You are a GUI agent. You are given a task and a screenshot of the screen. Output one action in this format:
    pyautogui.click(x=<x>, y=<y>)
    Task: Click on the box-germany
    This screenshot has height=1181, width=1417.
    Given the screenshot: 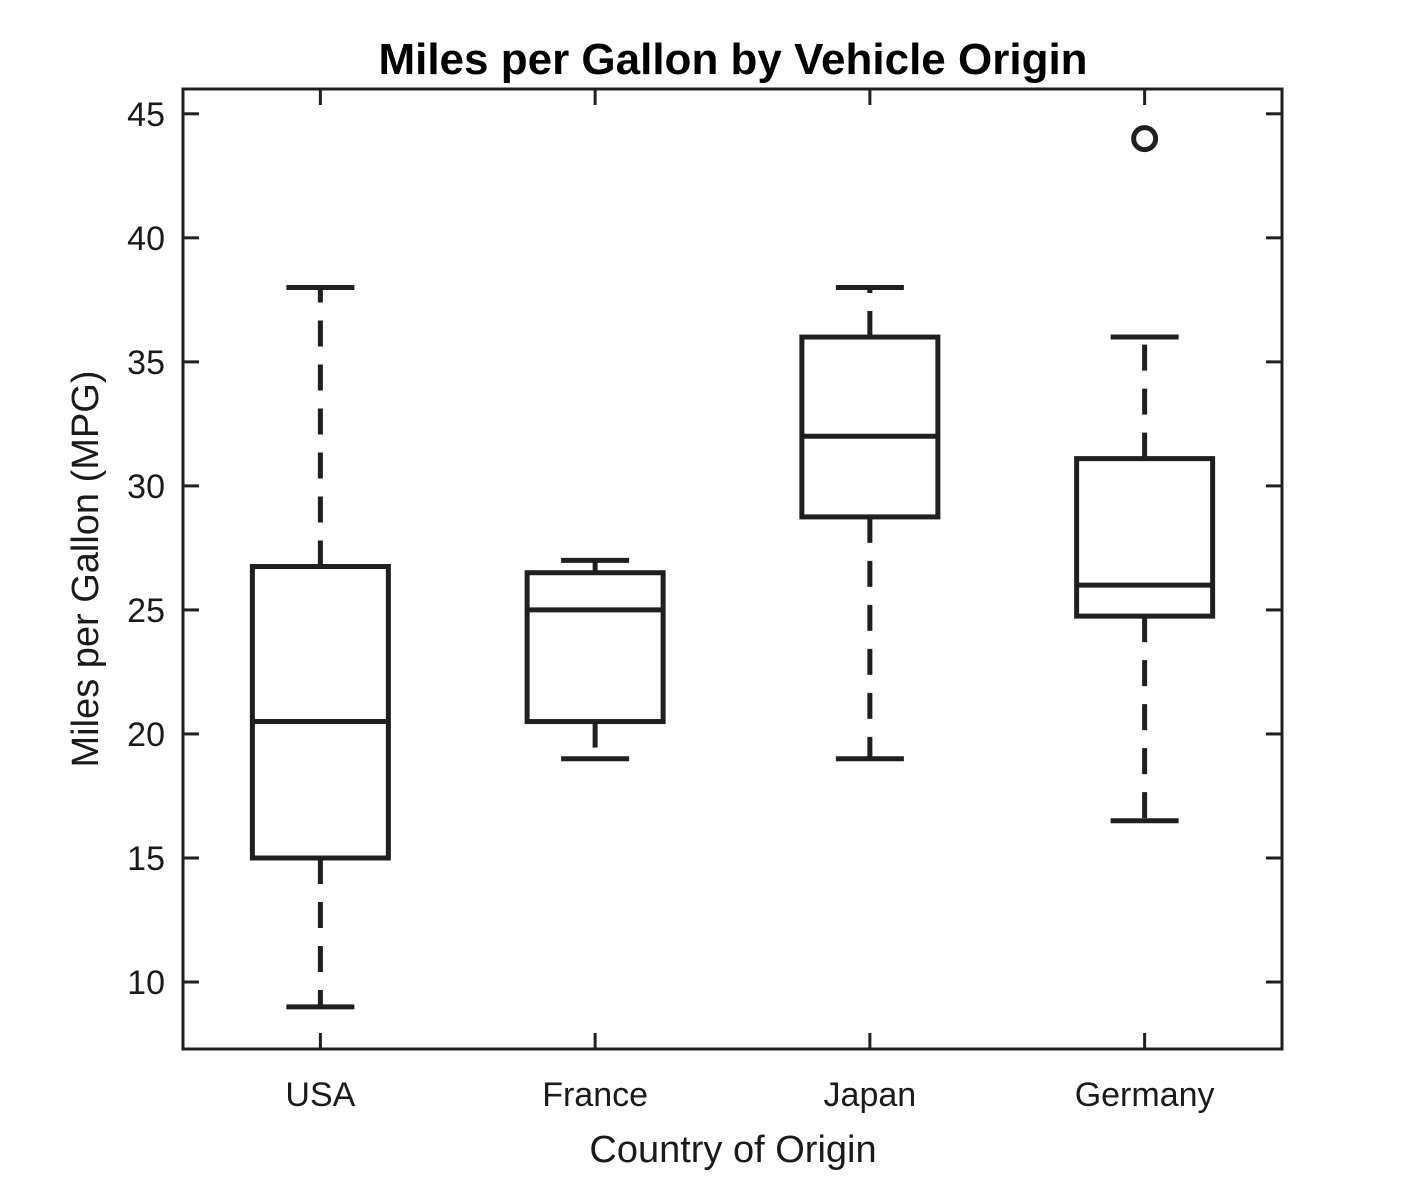 What is the action you would take?
    pyautogui.click(x=1145, y=474)
    